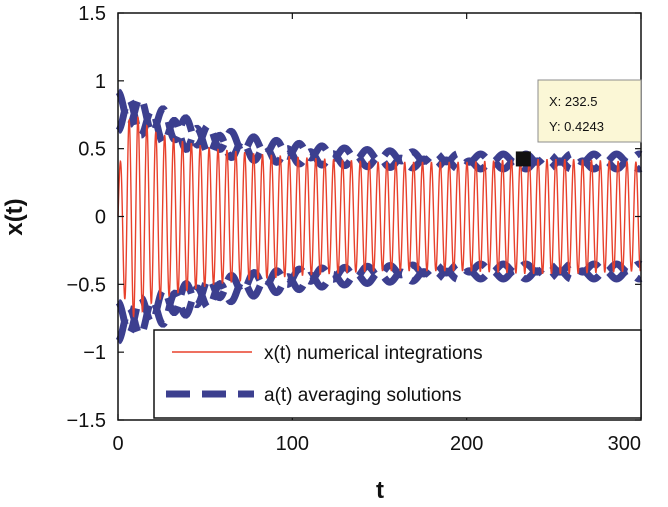 The width and height of the screenshot is (668, 507). Describe the element at coordinates (92, 14) in the screenshot. I see `y-tick-label: 1.5` at that location.